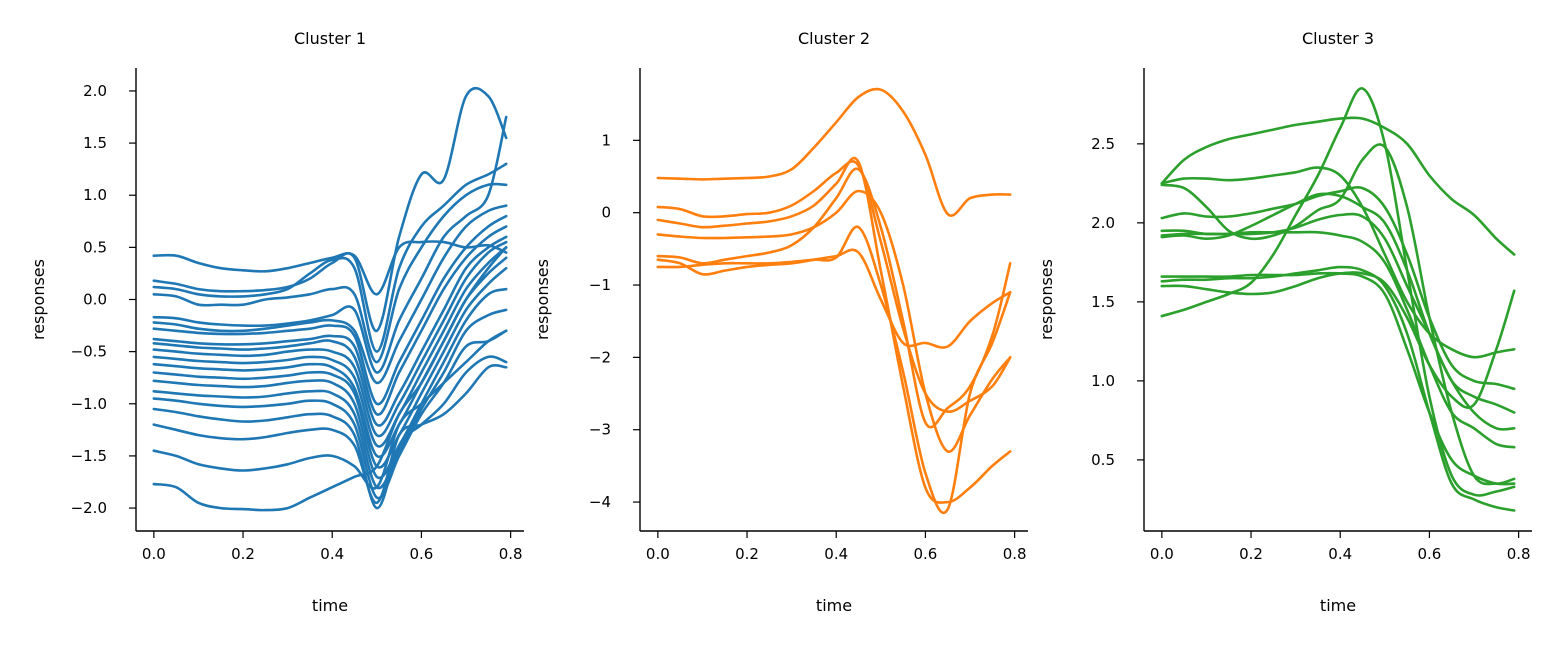 This screenshot has width=1562, height=645. Describe the element at coordinates (600, 502) in the screenshot. I see `y-tick-label: −4` at that location.